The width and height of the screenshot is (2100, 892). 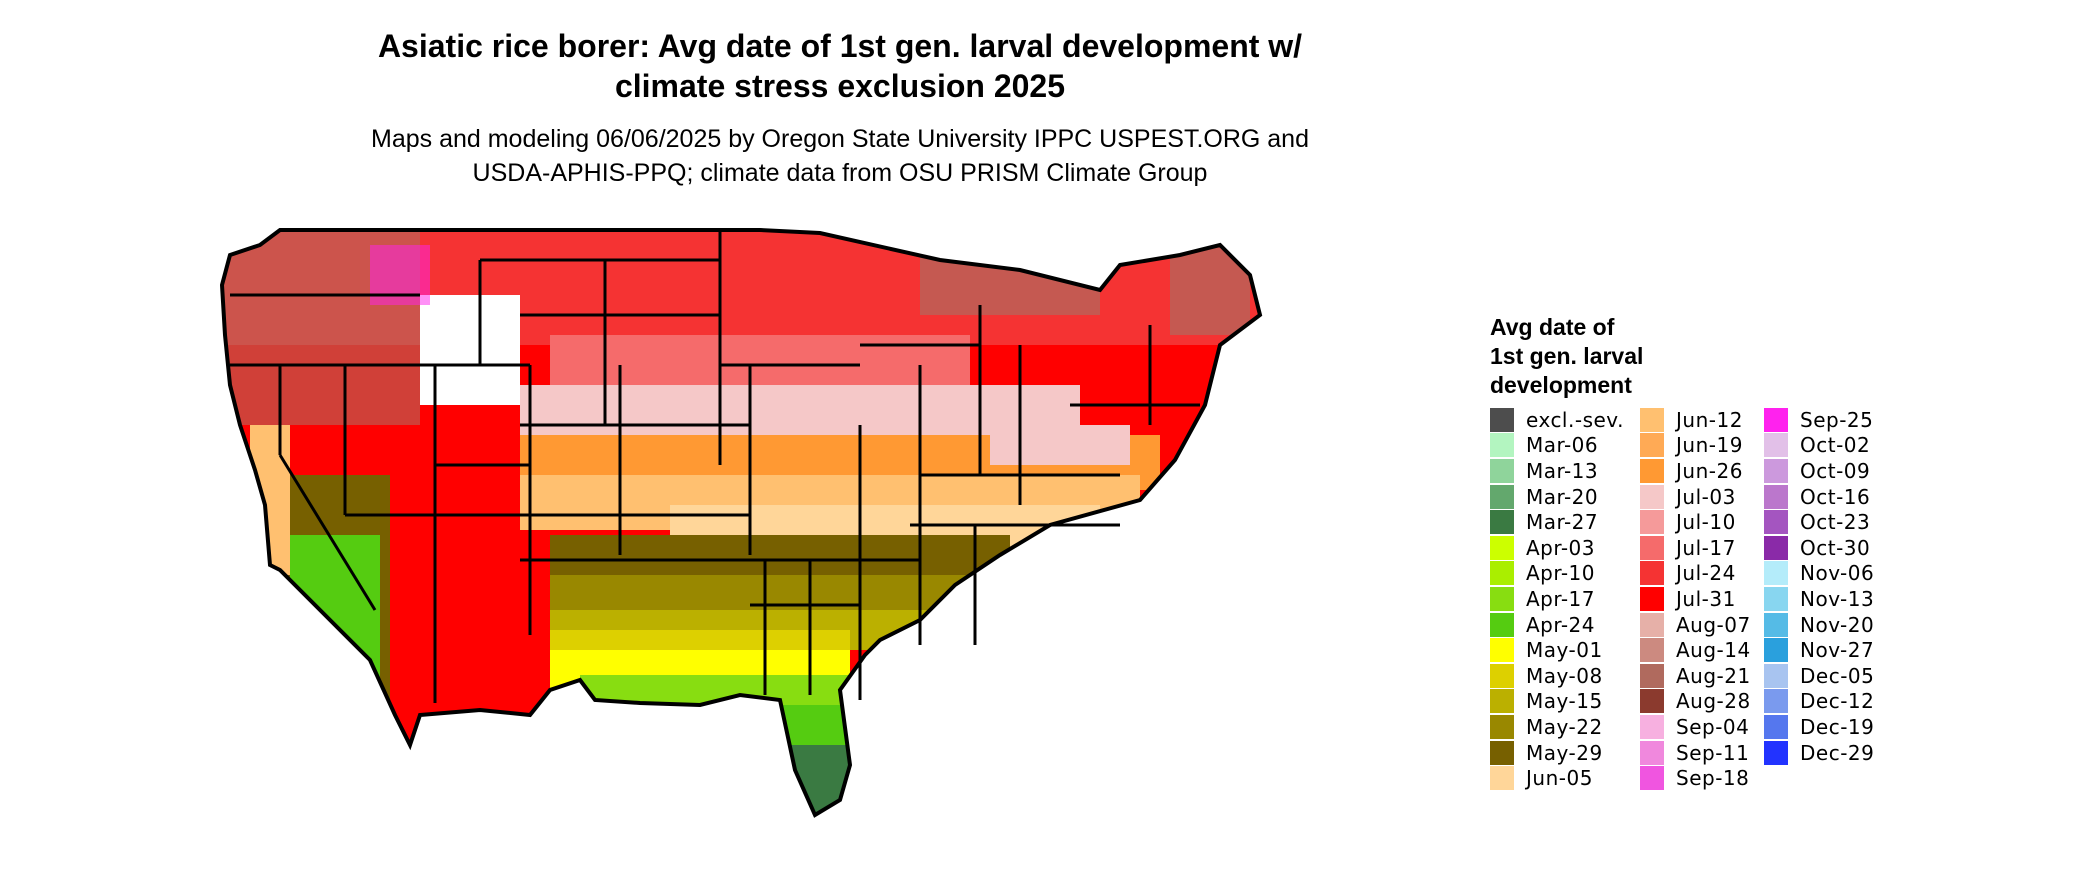 I want to click on legend-label: Apr-03, so click(x=1560, y=547).